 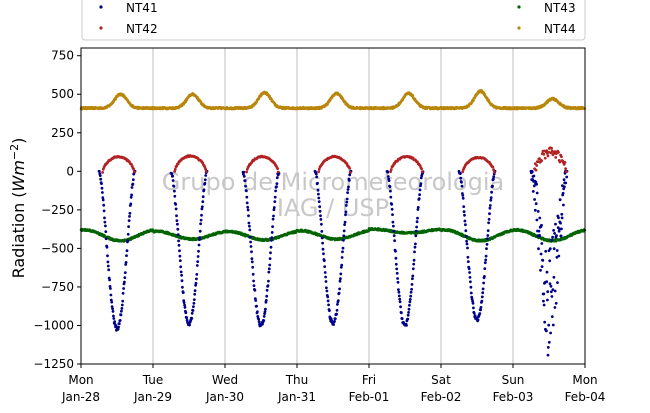 What do you see at coordinates (53, 325) in the screenshot?
I see `y-tick-label: −1000` at bounding box center [53, 325].